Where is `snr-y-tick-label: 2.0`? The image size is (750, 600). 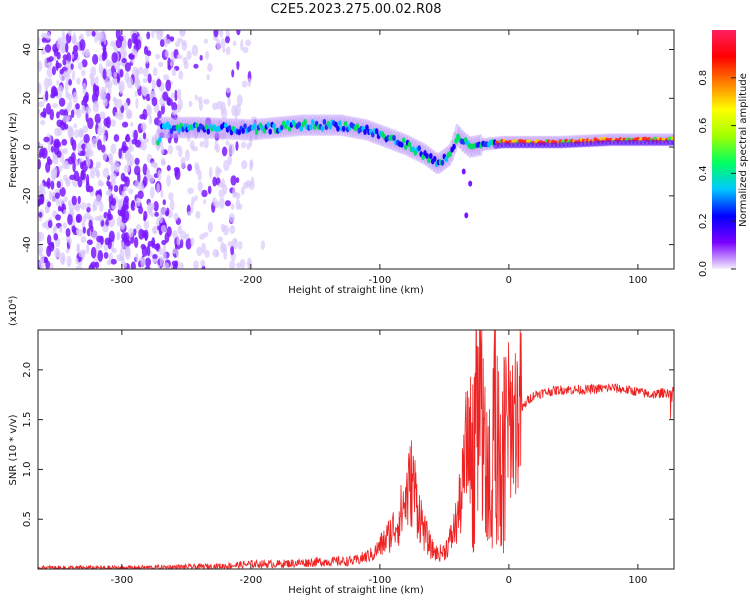 snr-y-tick-label: 2.0 is located at coordinates (27, 370).